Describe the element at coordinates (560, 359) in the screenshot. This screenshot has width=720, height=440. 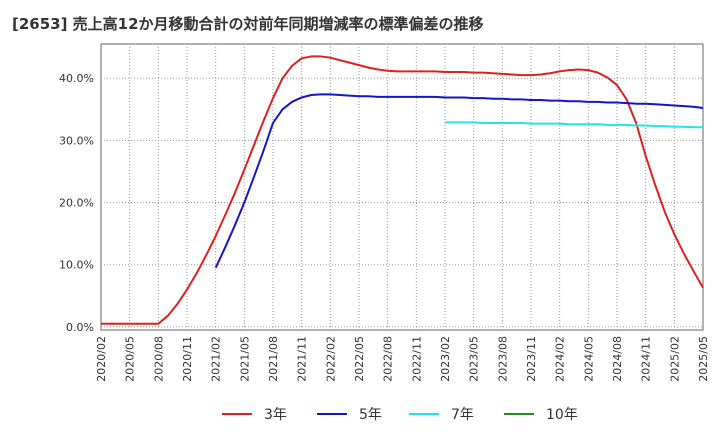
I see `x-tick-label: 2024/02` at that location.